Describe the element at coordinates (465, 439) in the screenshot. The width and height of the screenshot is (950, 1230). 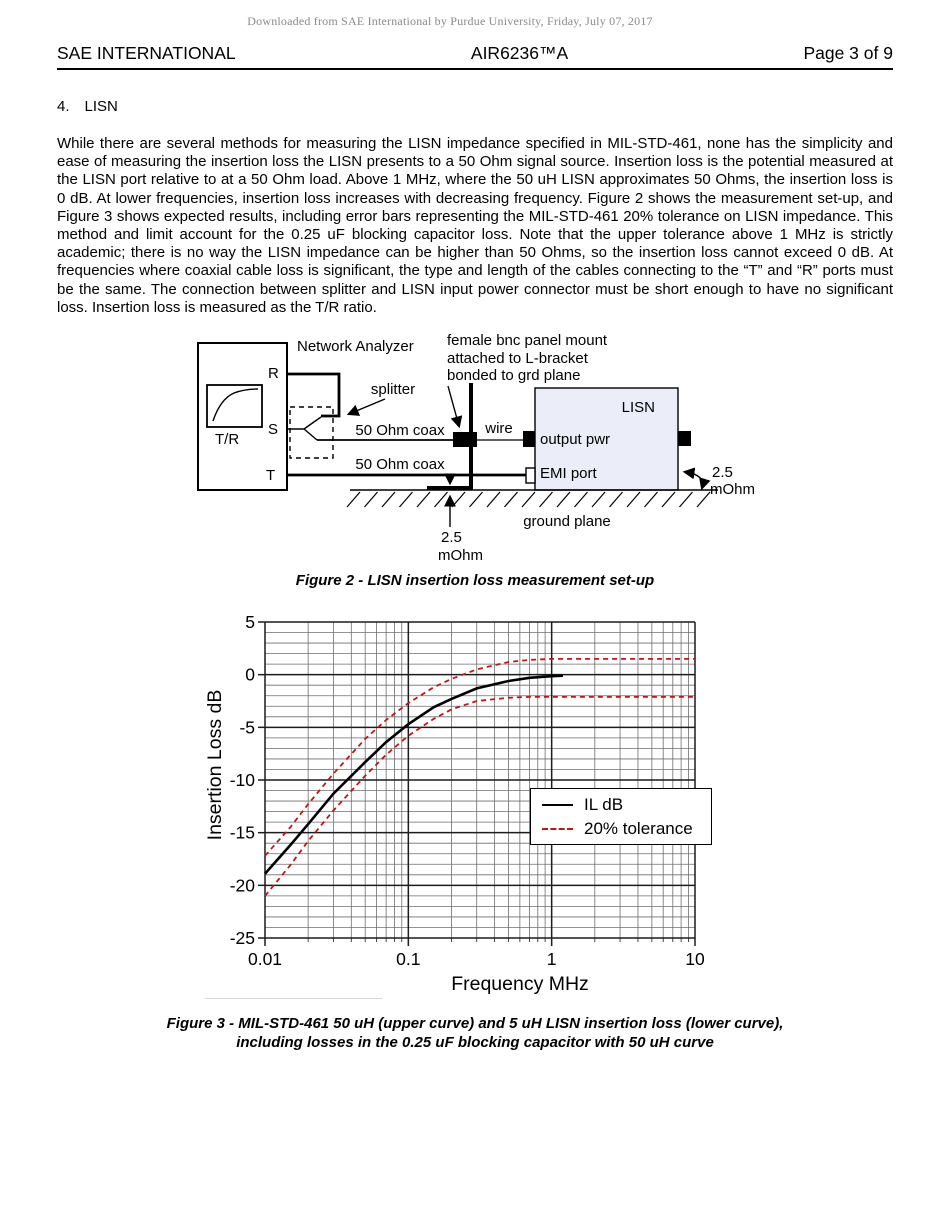
I see `bnc-connector` at that location.